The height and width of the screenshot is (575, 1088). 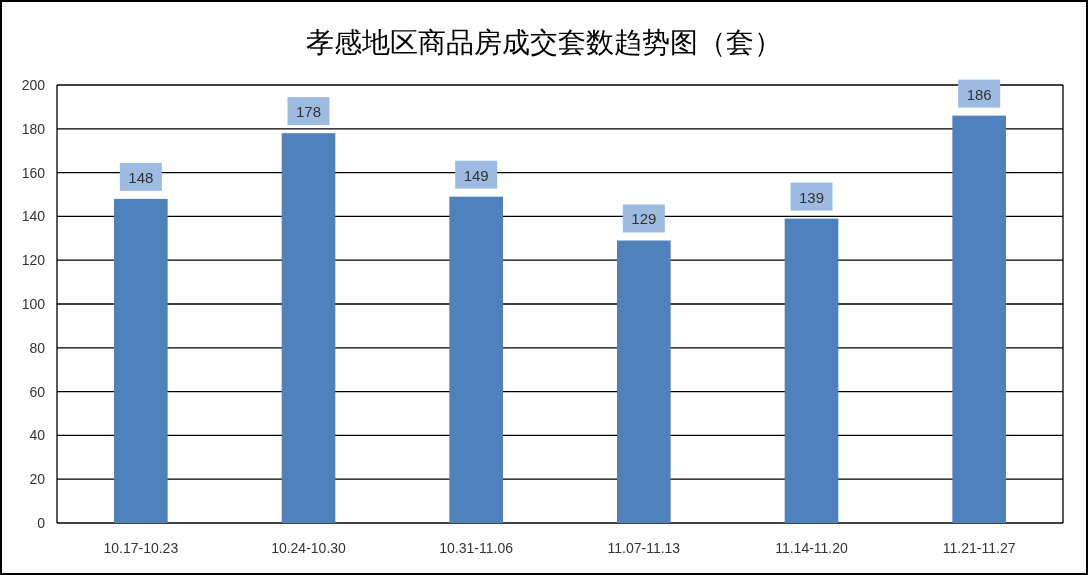 I want to click on y-tick-label: 100, so click(x=33, y=304).